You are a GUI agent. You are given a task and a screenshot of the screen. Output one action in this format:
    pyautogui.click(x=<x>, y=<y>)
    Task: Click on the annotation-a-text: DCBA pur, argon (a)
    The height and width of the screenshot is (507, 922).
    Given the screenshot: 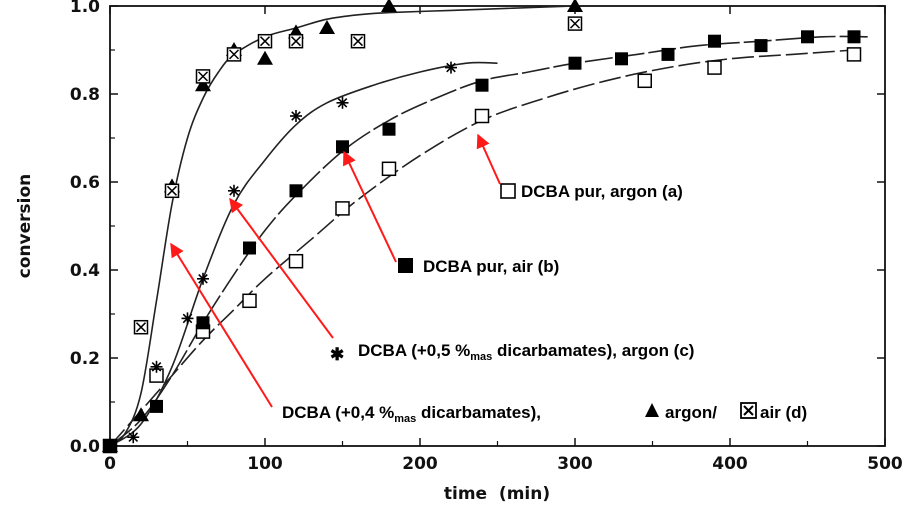 What is the action you would take?
    pyautogui.click(x=602, y=191)
    